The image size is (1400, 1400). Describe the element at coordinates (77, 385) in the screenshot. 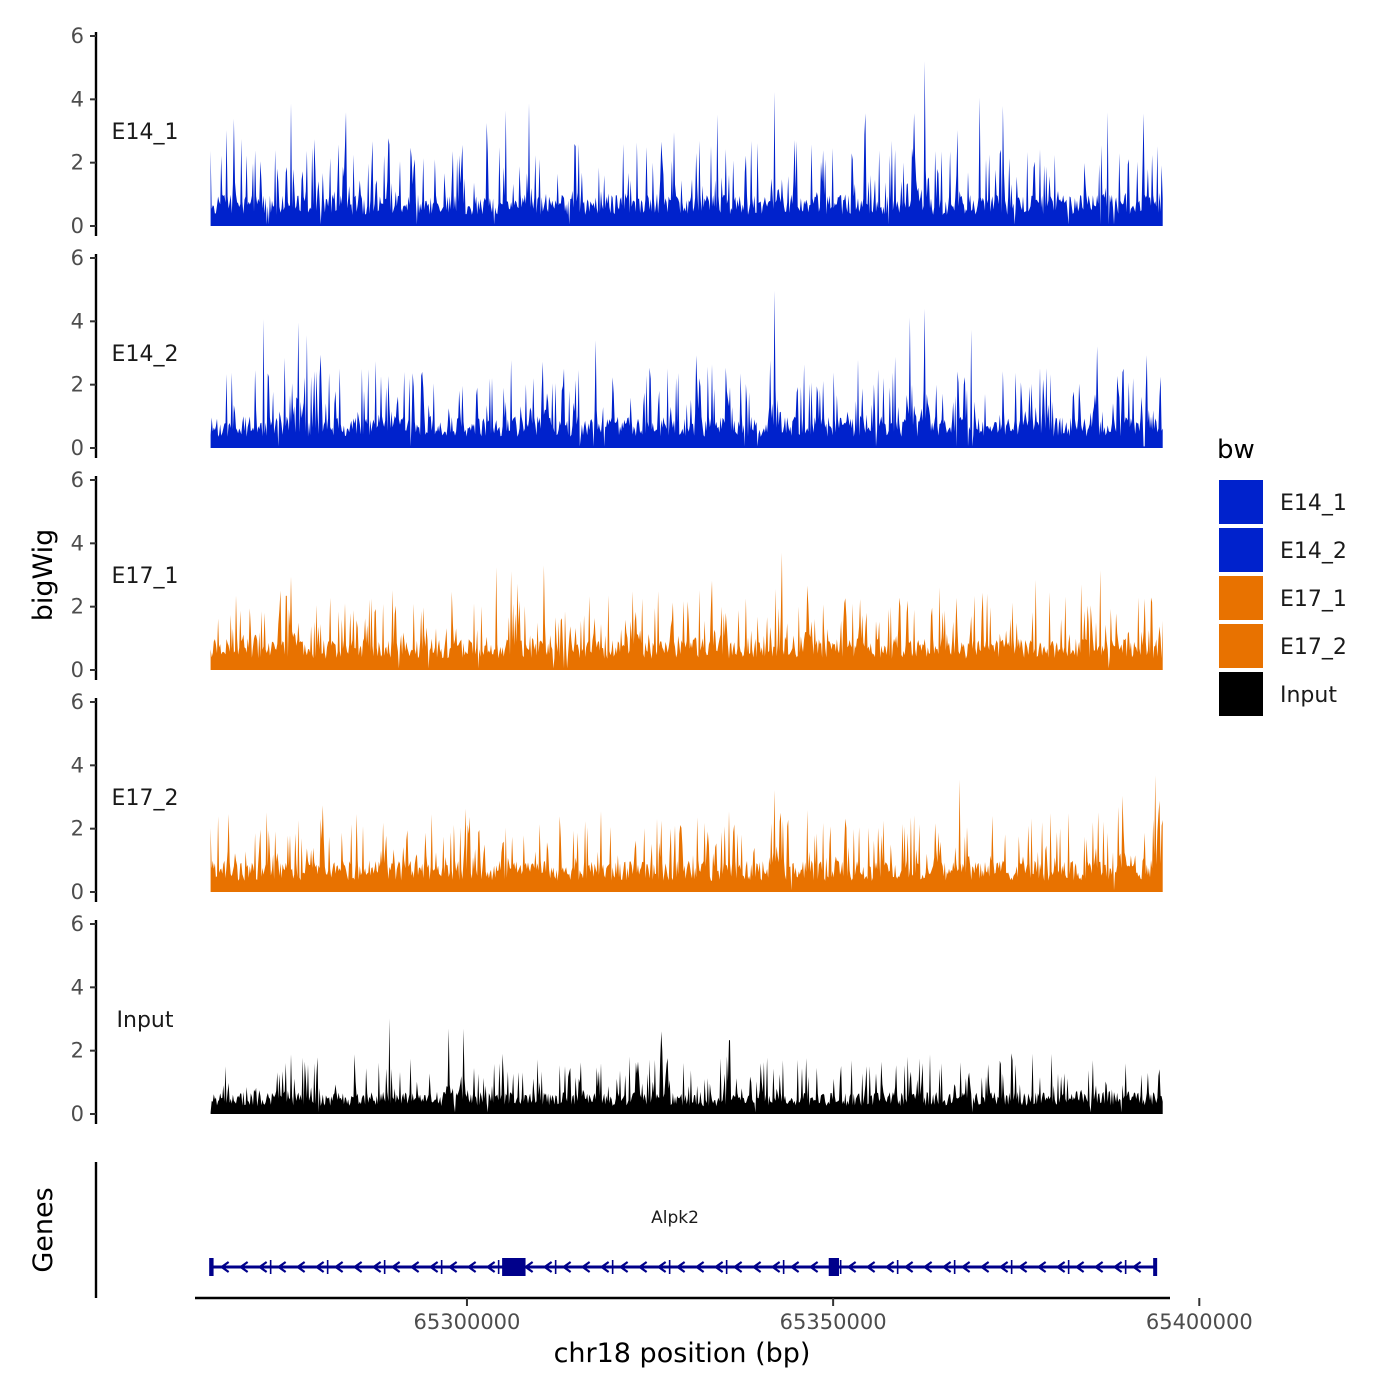

I see `y-tick-label-E14_2-2: 2` at that location.